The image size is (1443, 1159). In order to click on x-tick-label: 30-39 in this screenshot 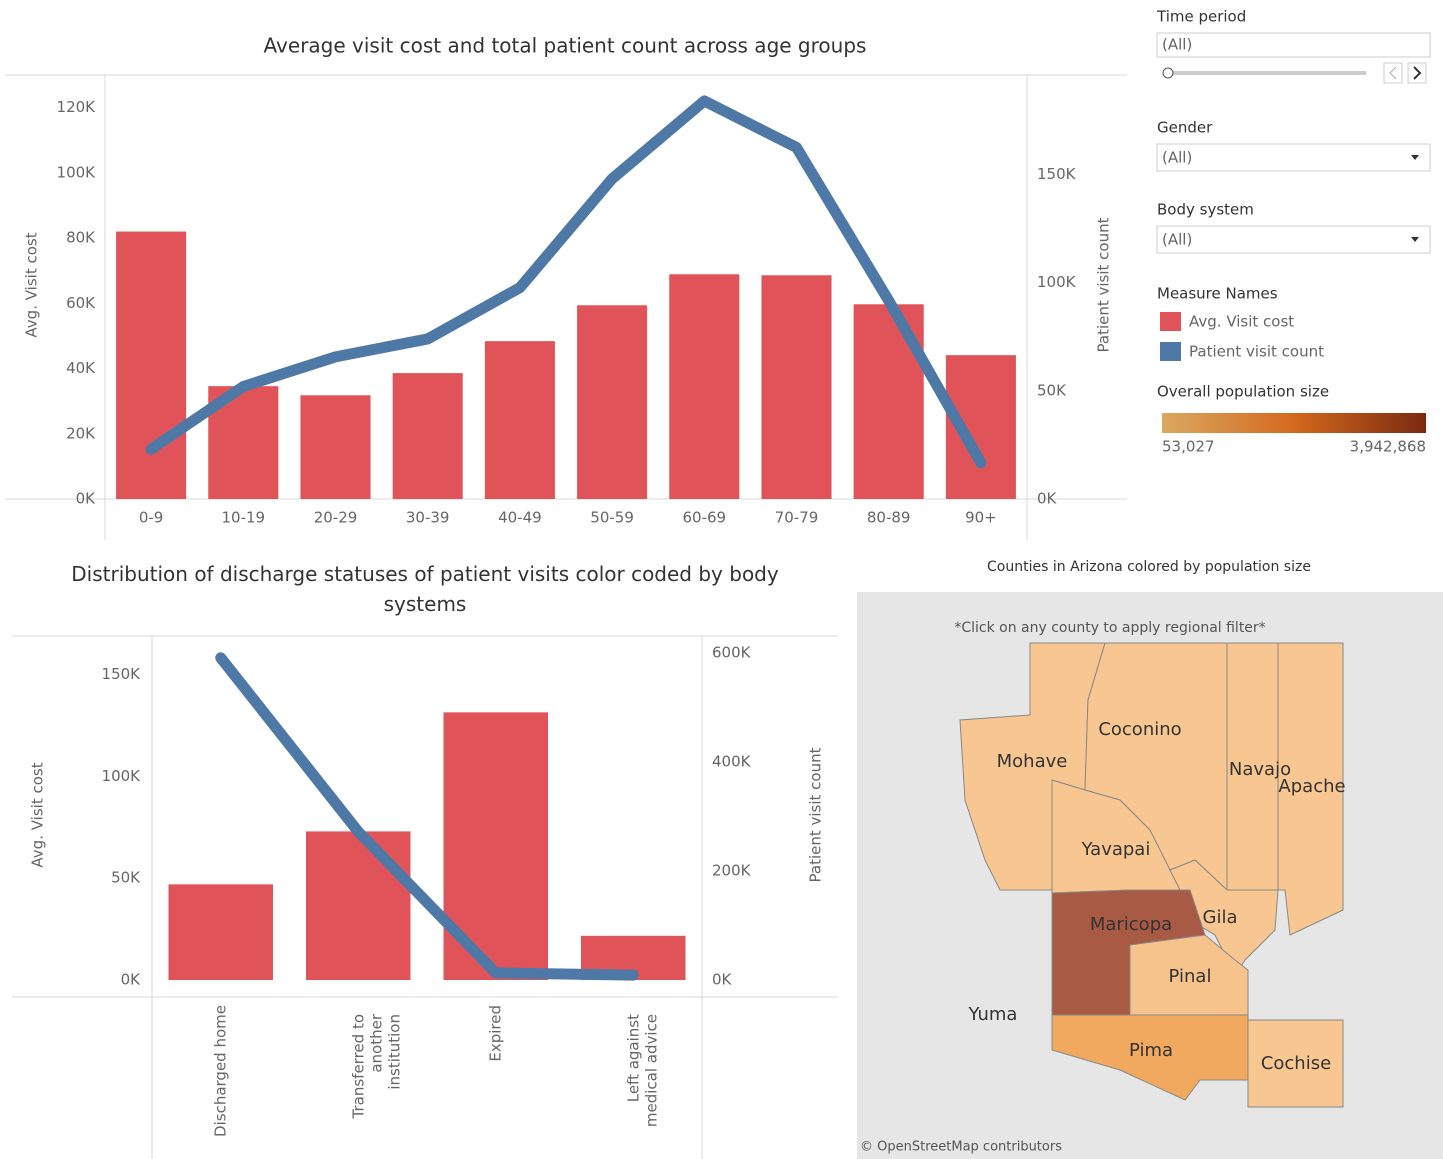, I will do `click(428, 518)`.